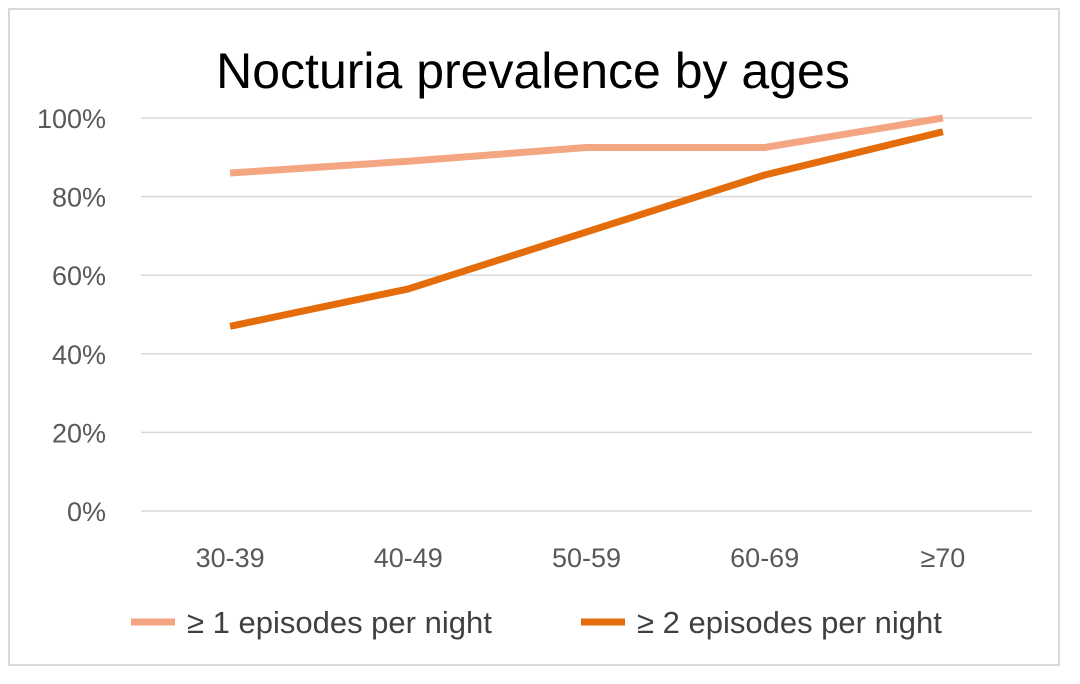 This screenshot has width=1080, height=684. What do you see at coordinates (789, 622) in the screenshot?
I see `legend-label: ≥ 2 episodes per night` at bounding box center [789, 622].